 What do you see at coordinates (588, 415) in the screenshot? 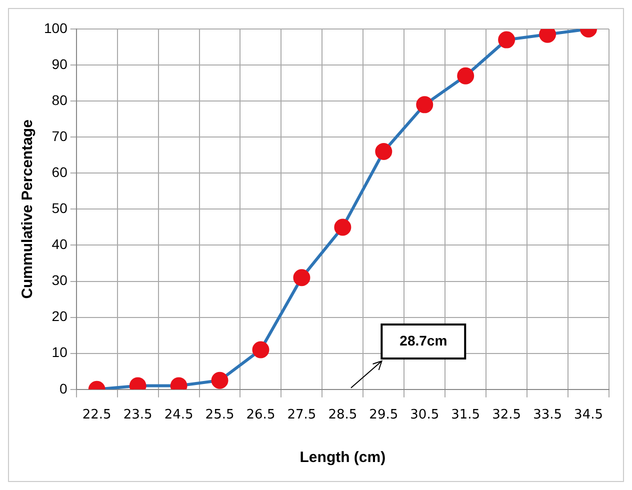
I see `x-tick-label: 34.5` at bounding box center [588, 415].